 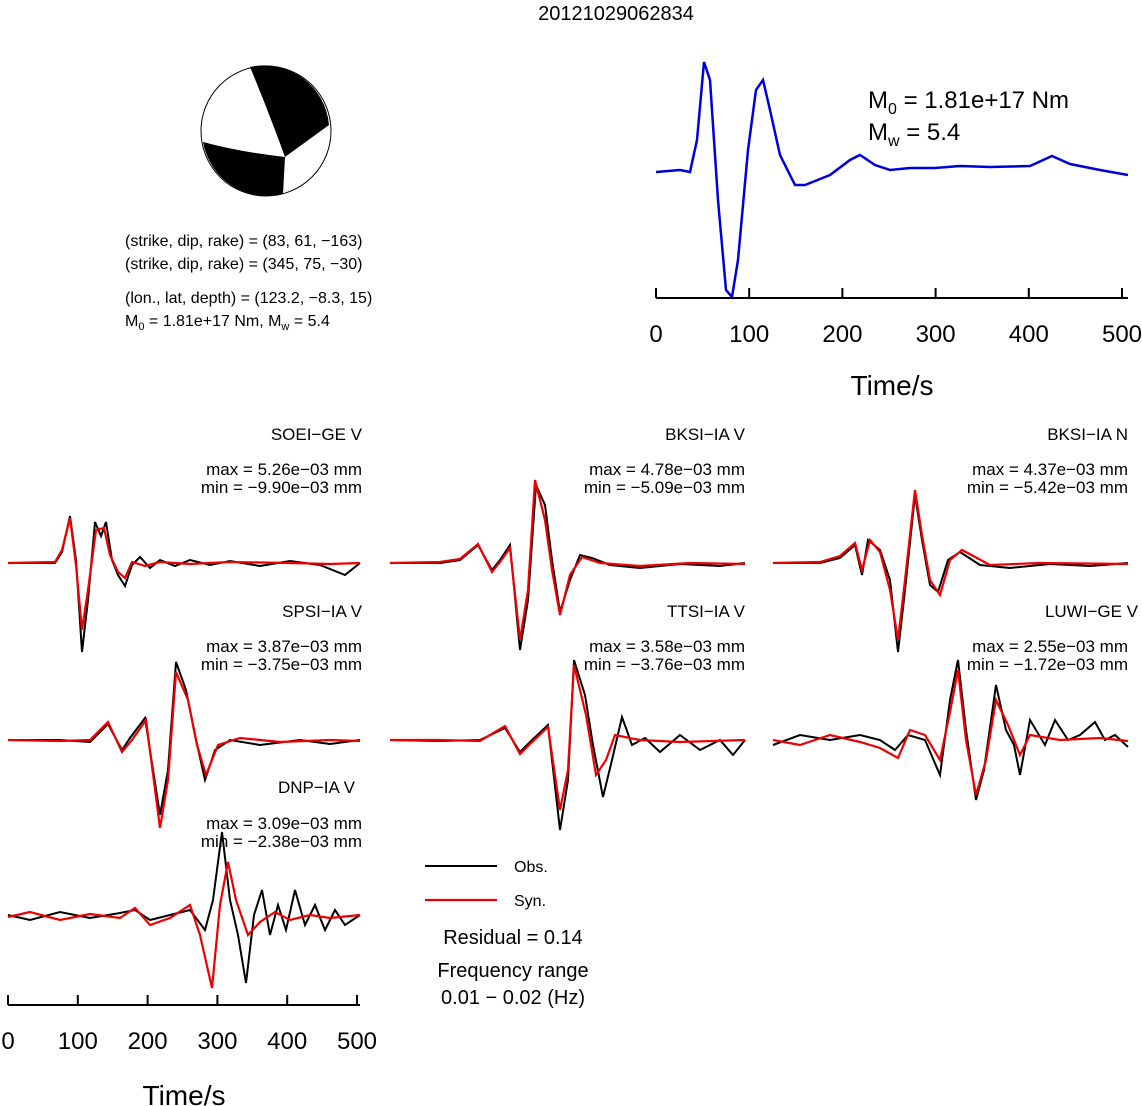 What do you see at coordinates (530, 901) in the screenshot?
I see `legend-syn: Syn.` at bounding box center [530, 901].